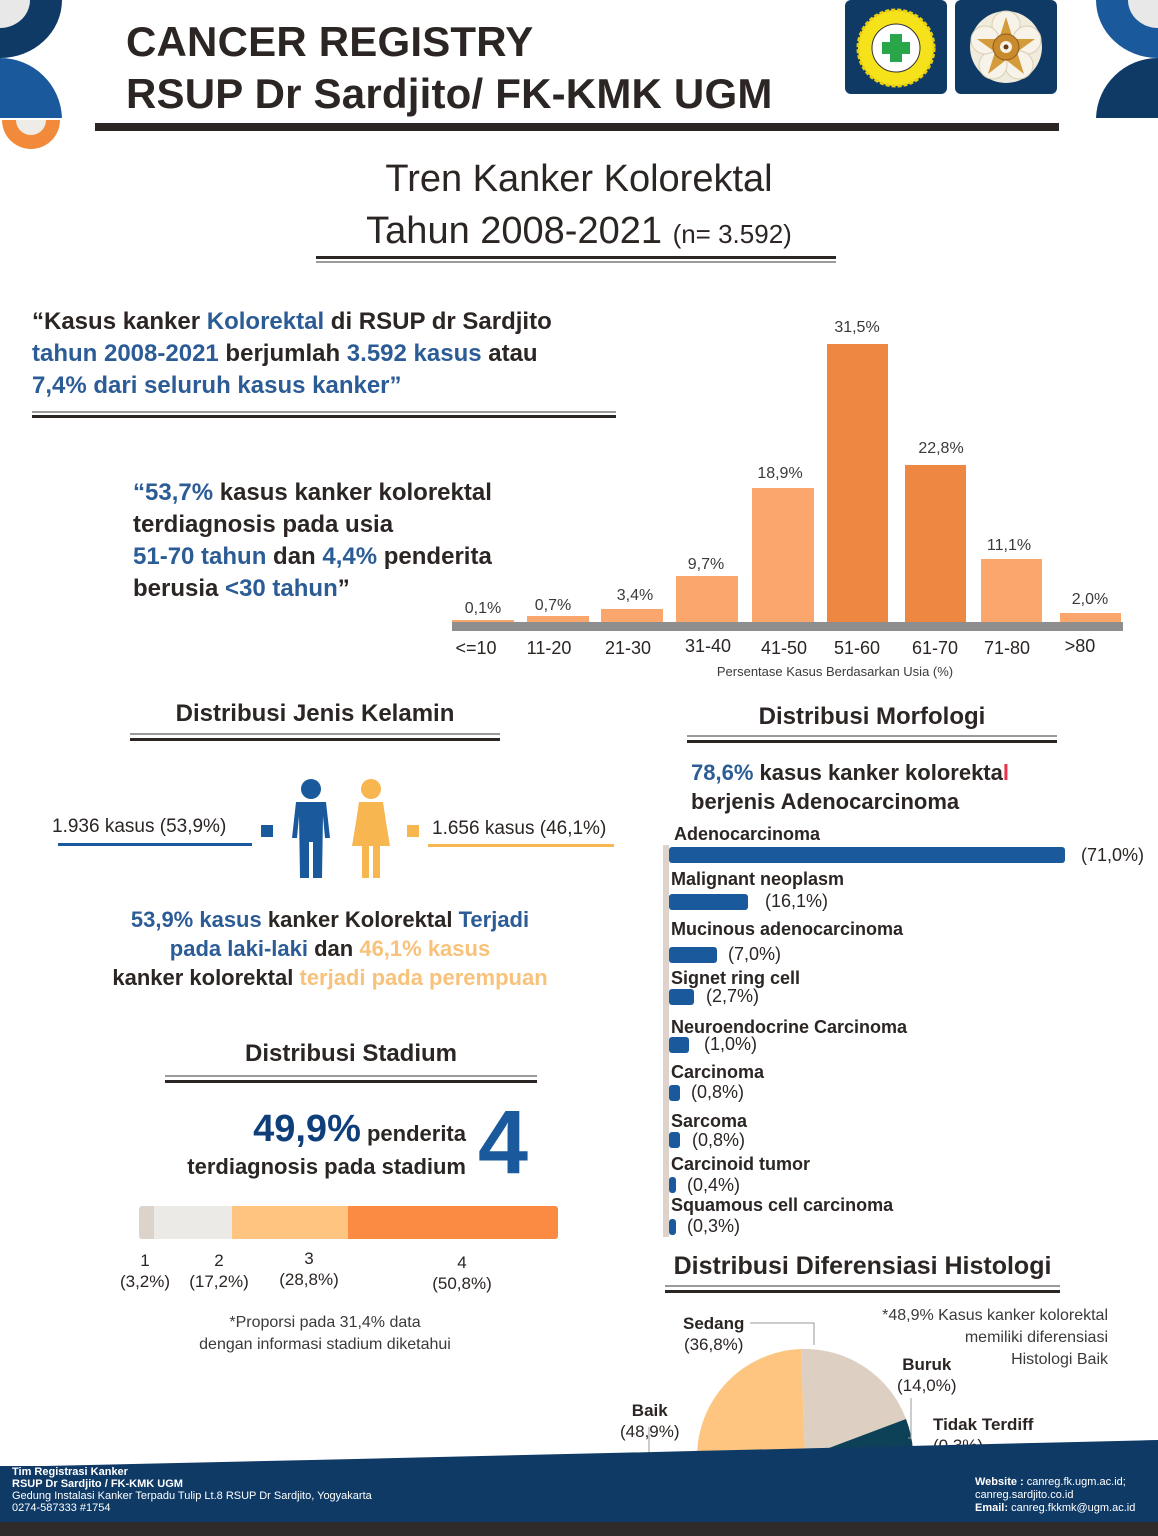 The image size is (1158, 1536). I want to click on morfologi-value: (0,4%), so click(714, 1185).